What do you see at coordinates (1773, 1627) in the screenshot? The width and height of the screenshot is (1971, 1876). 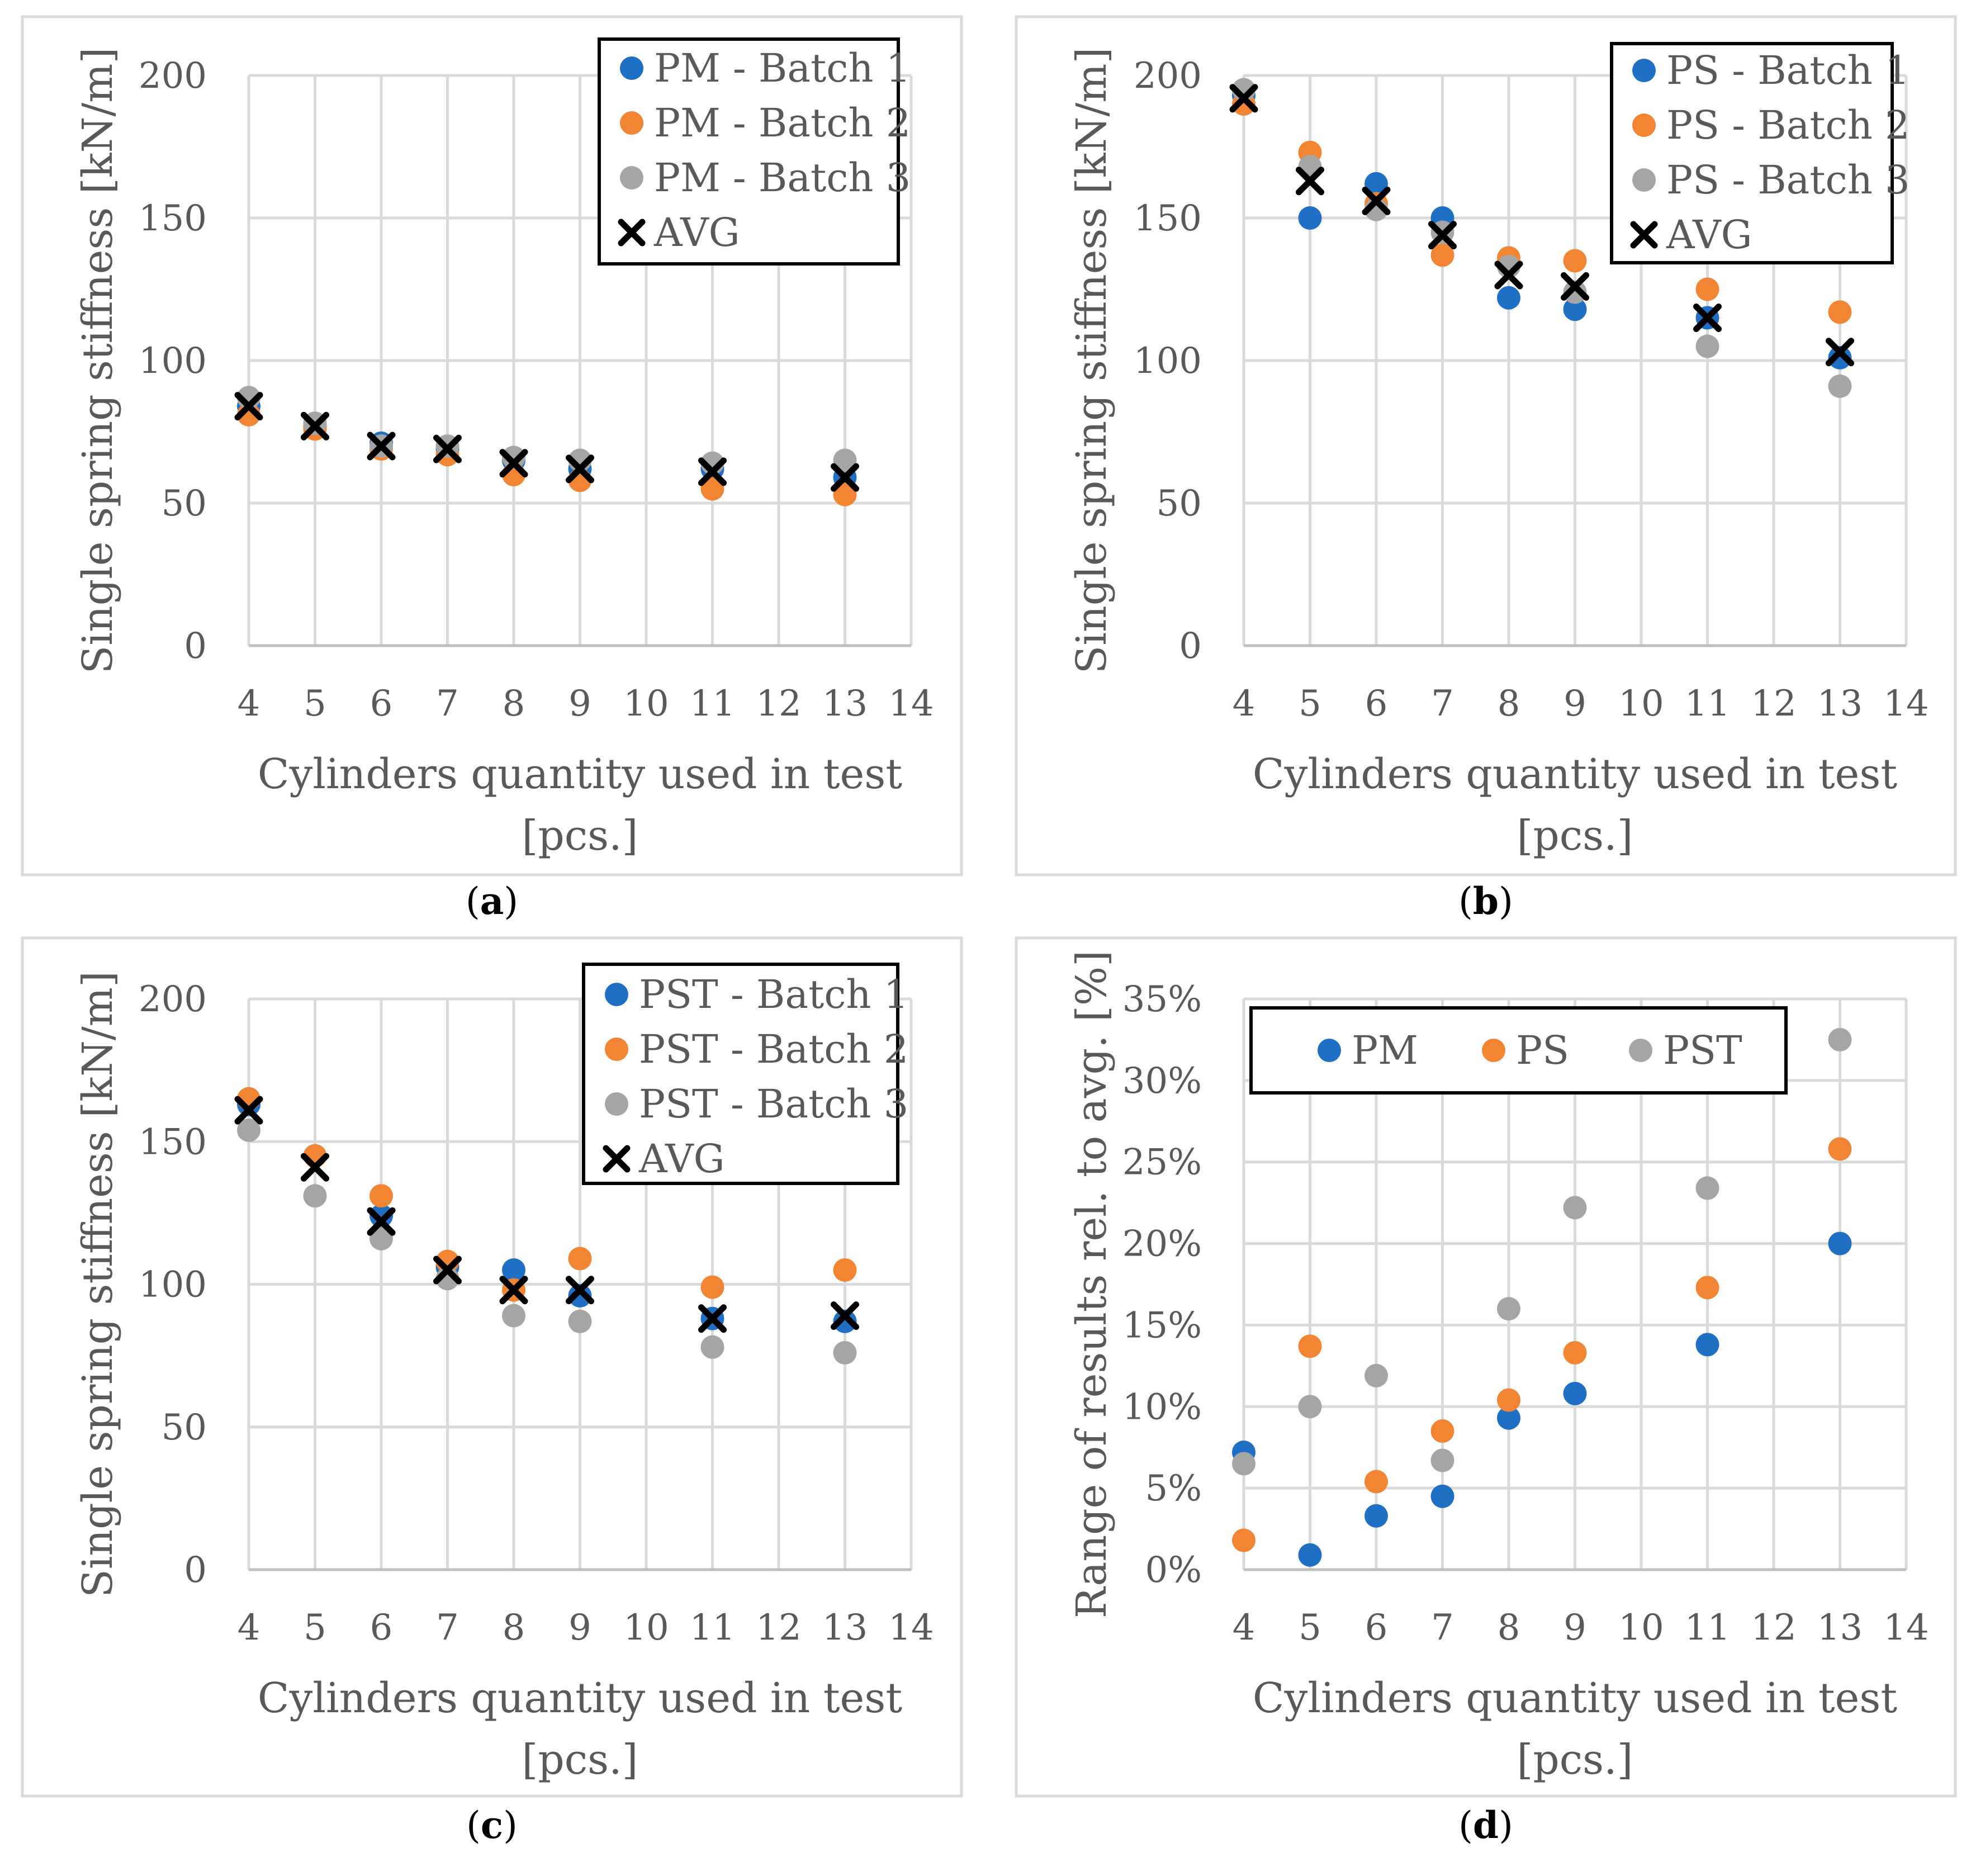 I see `x-tick-label: 12` at bounding box center [1773, 1627].